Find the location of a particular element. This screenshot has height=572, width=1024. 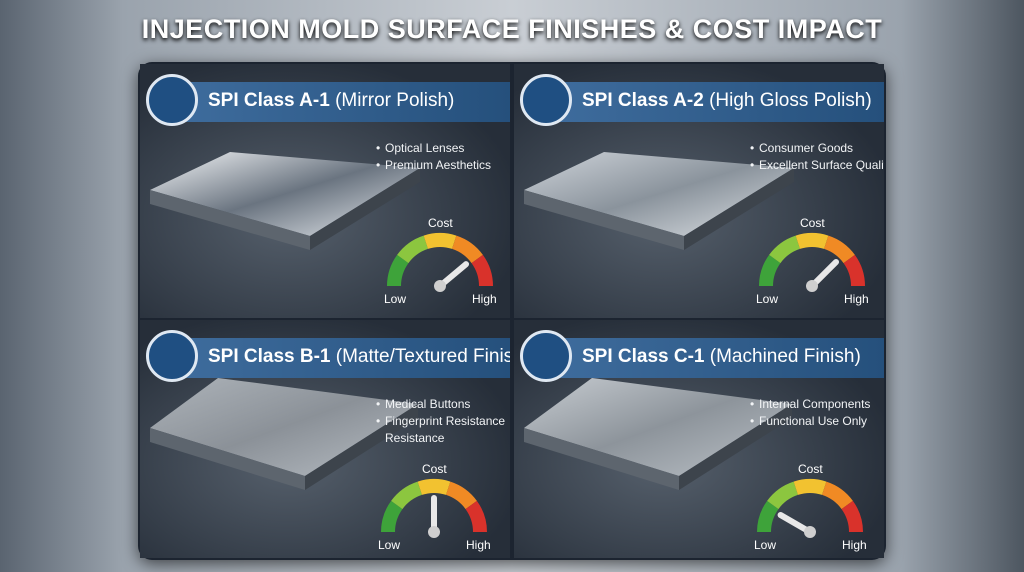

bullet: Functional Use Only is located at coordinates (817, 421).